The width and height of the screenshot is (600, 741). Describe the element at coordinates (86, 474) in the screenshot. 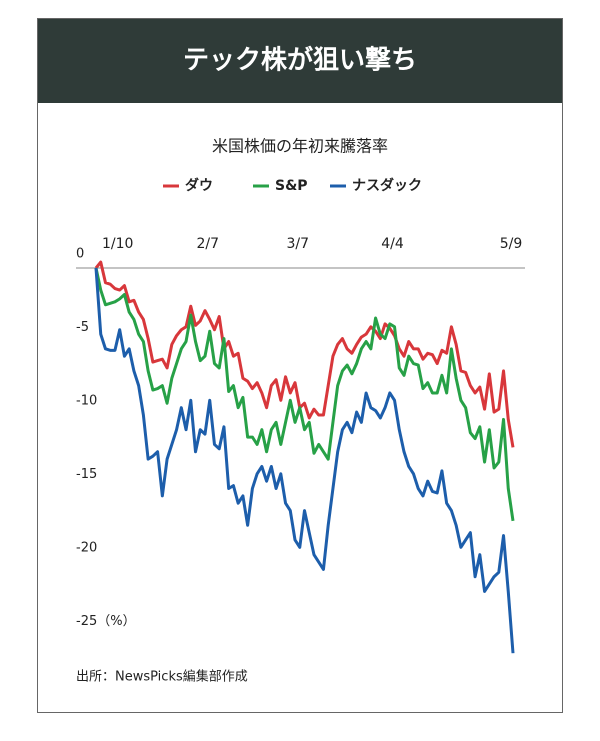

I see `y-tick-label: -15` at that location.